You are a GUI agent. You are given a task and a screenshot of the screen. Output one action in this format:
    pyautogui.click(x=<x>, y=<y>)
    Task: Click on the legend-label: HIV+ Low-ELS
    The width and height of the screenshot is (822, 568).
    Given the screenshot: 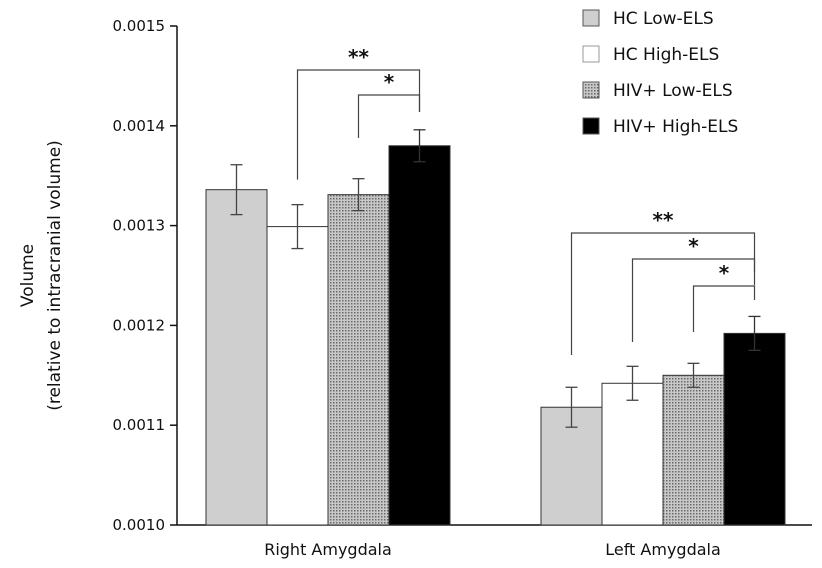 What is the action you would take?
    pyautogui.click(x=673, y=91)
    